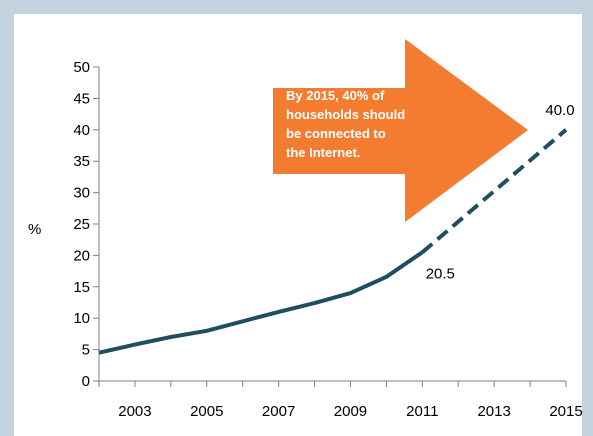  Describe the element at coordinates (81, 287) in the screenshot. I see `y-tick-label: 15` at that location.